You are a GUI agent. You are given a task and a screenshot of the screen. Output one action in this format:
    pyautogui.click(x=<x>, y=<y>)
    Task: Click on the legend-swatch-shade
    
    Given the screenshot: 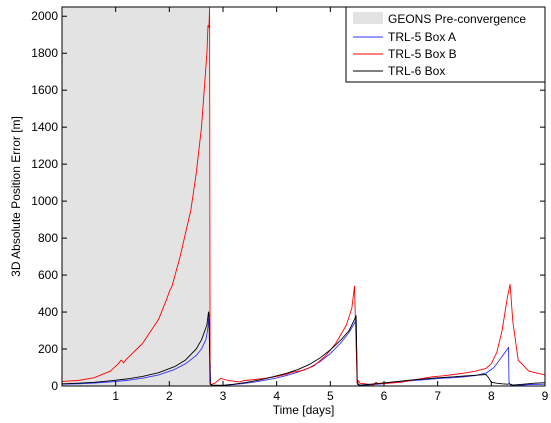 What is the action you would take?
    pyautogui.click(x=368, y=18)
    